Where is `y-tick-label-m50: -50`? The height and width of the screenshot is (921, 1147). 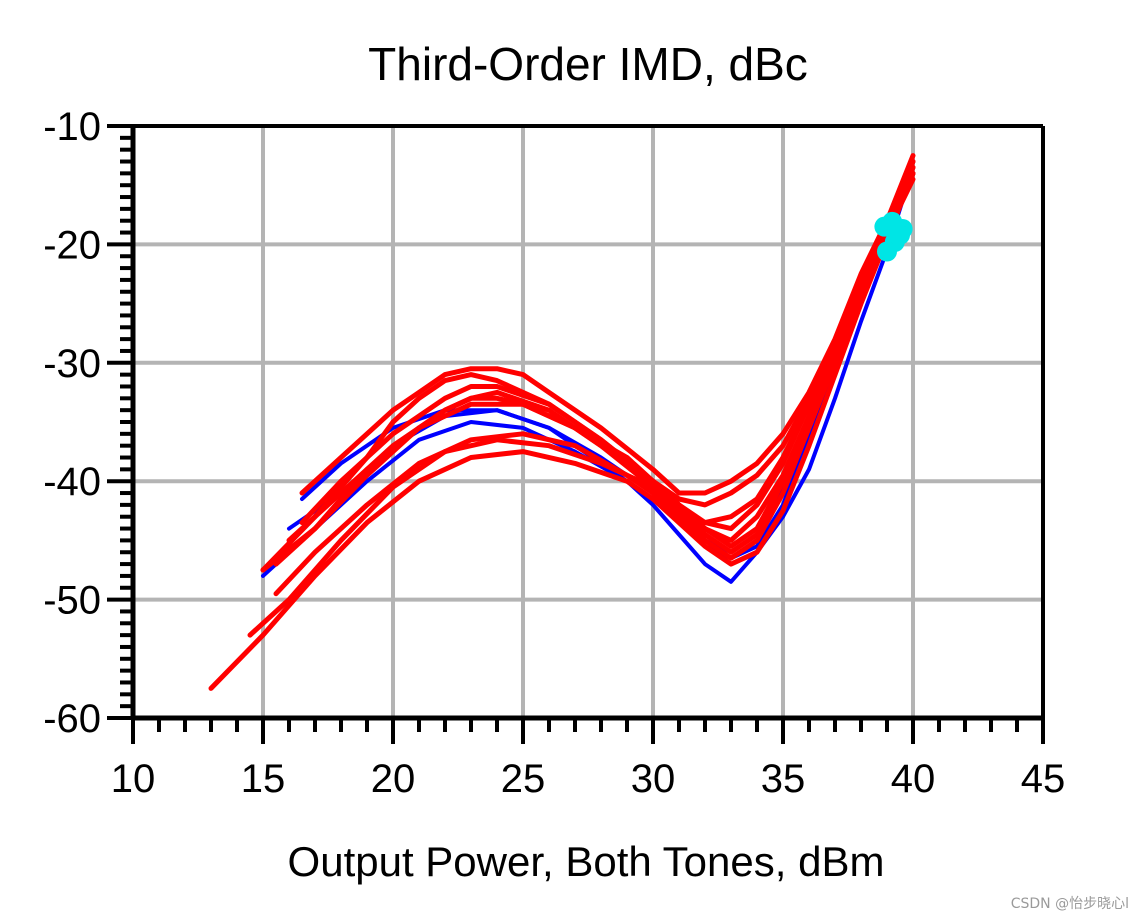
y-tick-label-m50: -50 is located at coordinates (72, 601).